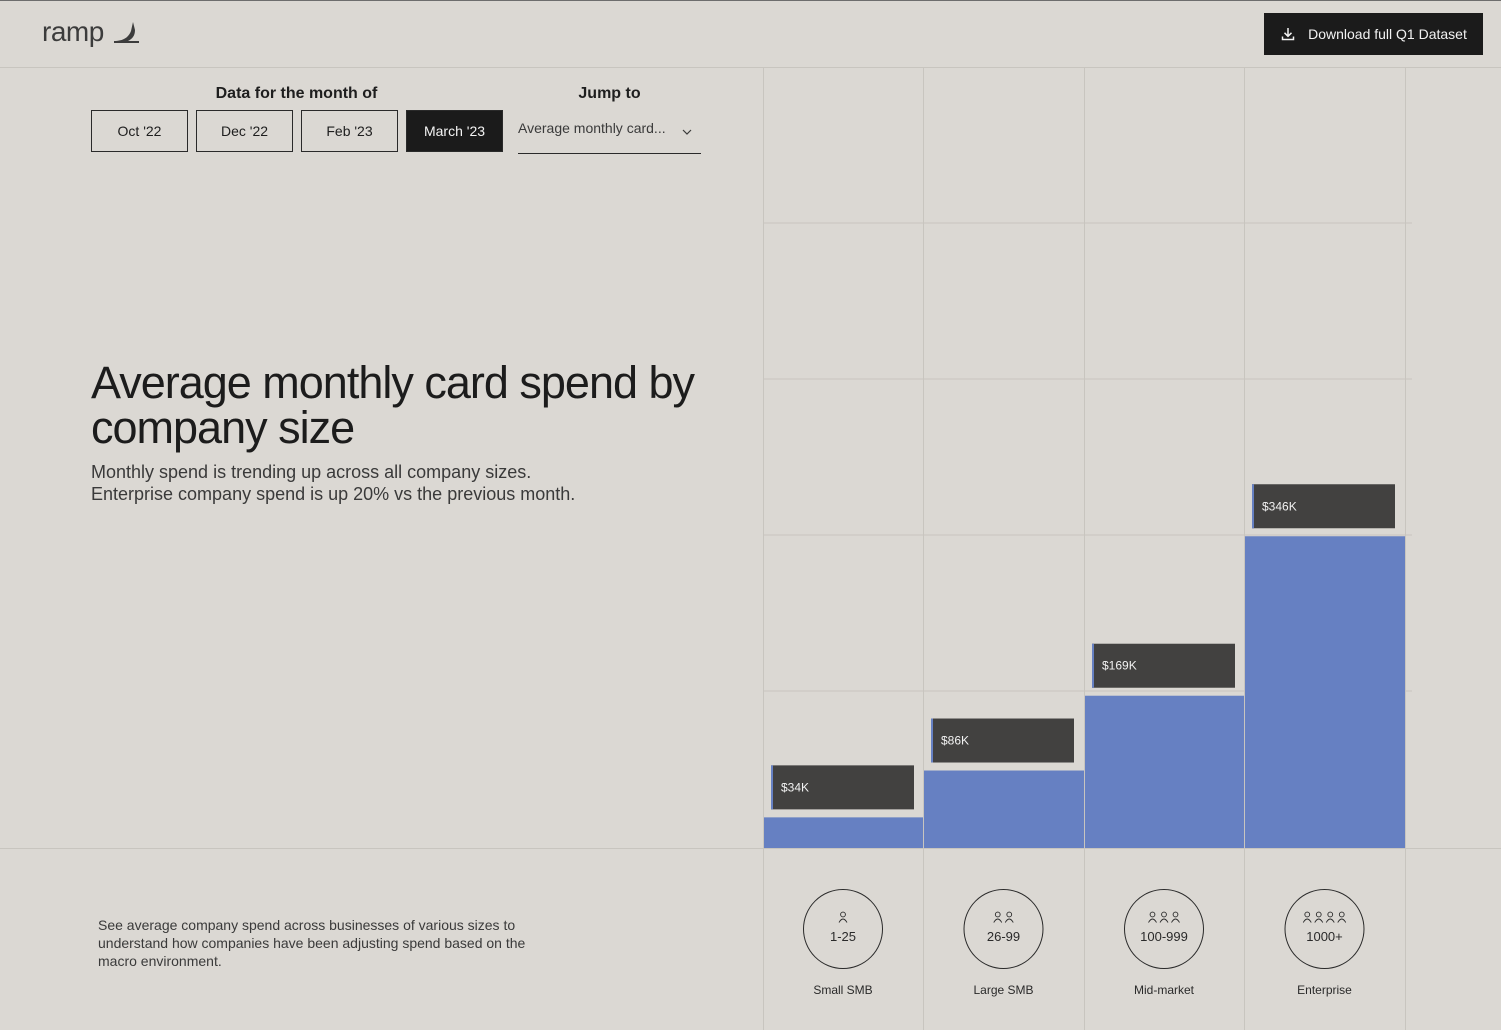 This screenshot has height=1030, width=1501. What do you see at coordinates (454, 131) in the screenshot?
I see `tab-march-23: March '23` at bounding box center [454, 131].